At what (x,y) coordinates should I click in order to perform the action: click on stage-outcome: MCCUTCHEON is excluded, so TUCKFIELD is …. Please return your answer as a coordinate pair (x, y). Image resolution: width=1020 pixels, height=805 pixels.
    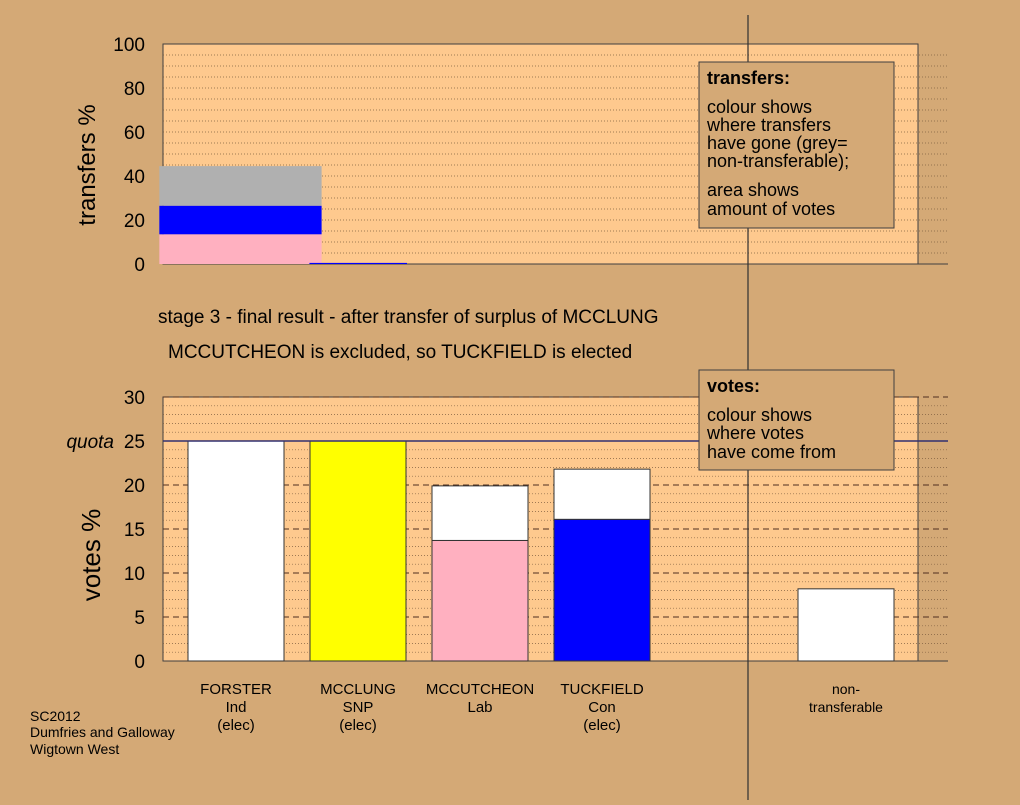
    Looking at the image, I should click on (400, 352).